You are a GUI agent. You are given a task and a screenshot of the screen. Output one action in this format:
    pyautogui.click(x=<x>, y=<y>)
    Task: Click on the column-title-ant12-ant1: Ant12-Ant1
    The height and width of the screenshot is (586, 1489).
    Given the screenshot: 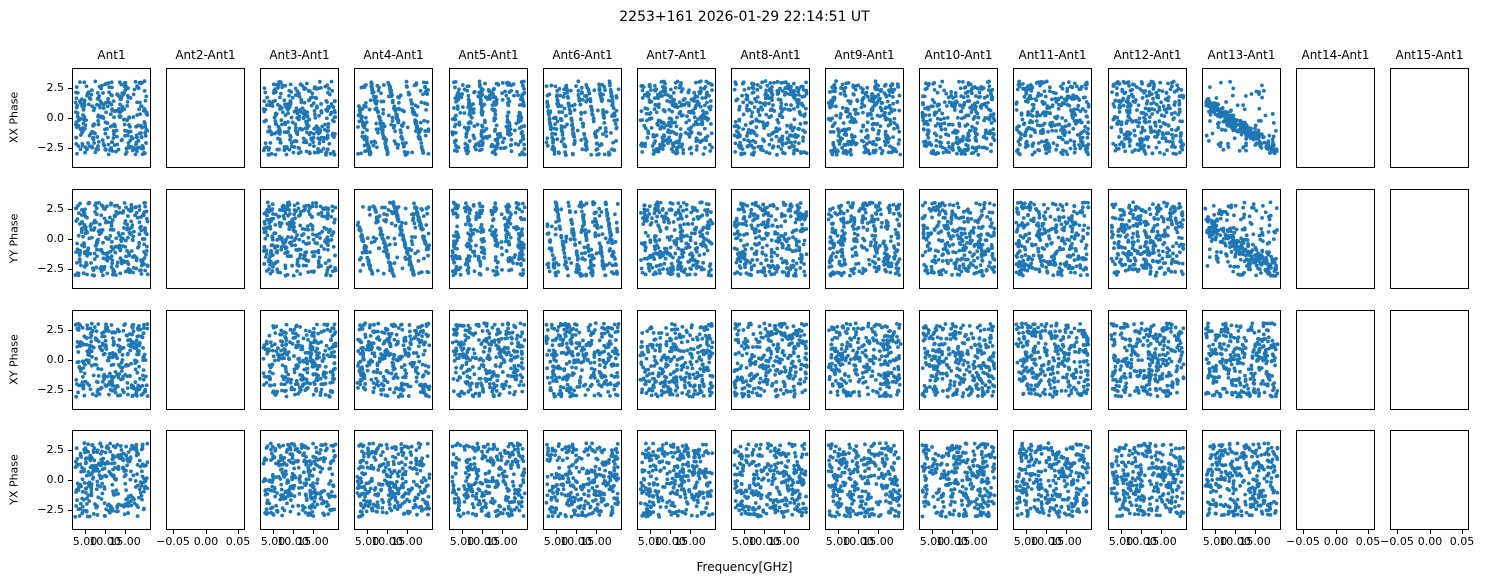 What is the action you would take?
    pyautogui.click(x=1147, y=55)
    